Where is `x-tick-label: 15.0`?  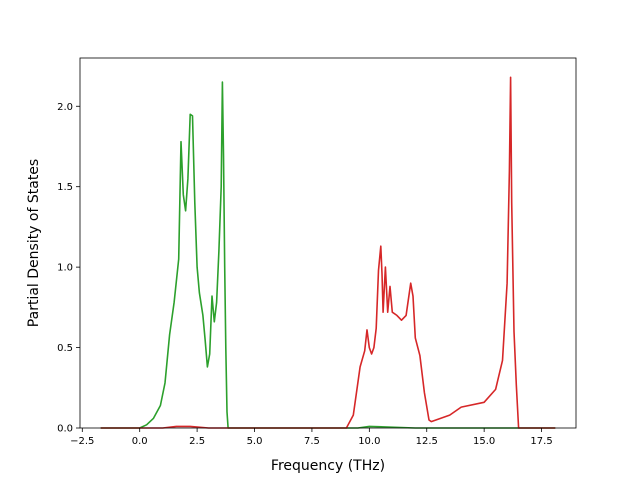 x-tick-label: 15.0 is located at coordinates (484, 441).